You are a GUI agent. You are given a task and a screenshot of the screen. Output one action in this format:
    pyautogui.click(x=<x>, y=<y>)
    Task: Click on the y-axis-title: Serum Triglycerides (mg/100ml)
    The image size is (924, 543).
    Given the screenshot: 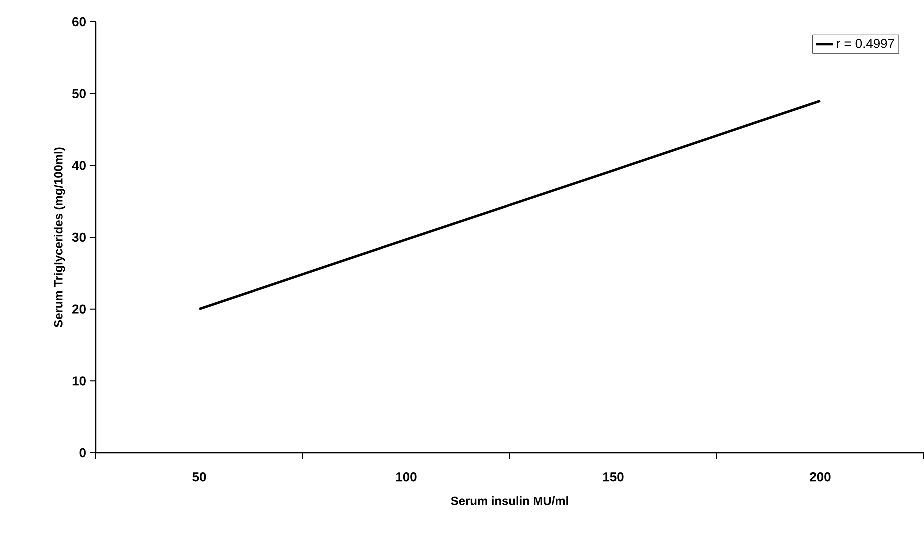 What is the action you would take?
    pyautogui.click(x=60, y=238)
    